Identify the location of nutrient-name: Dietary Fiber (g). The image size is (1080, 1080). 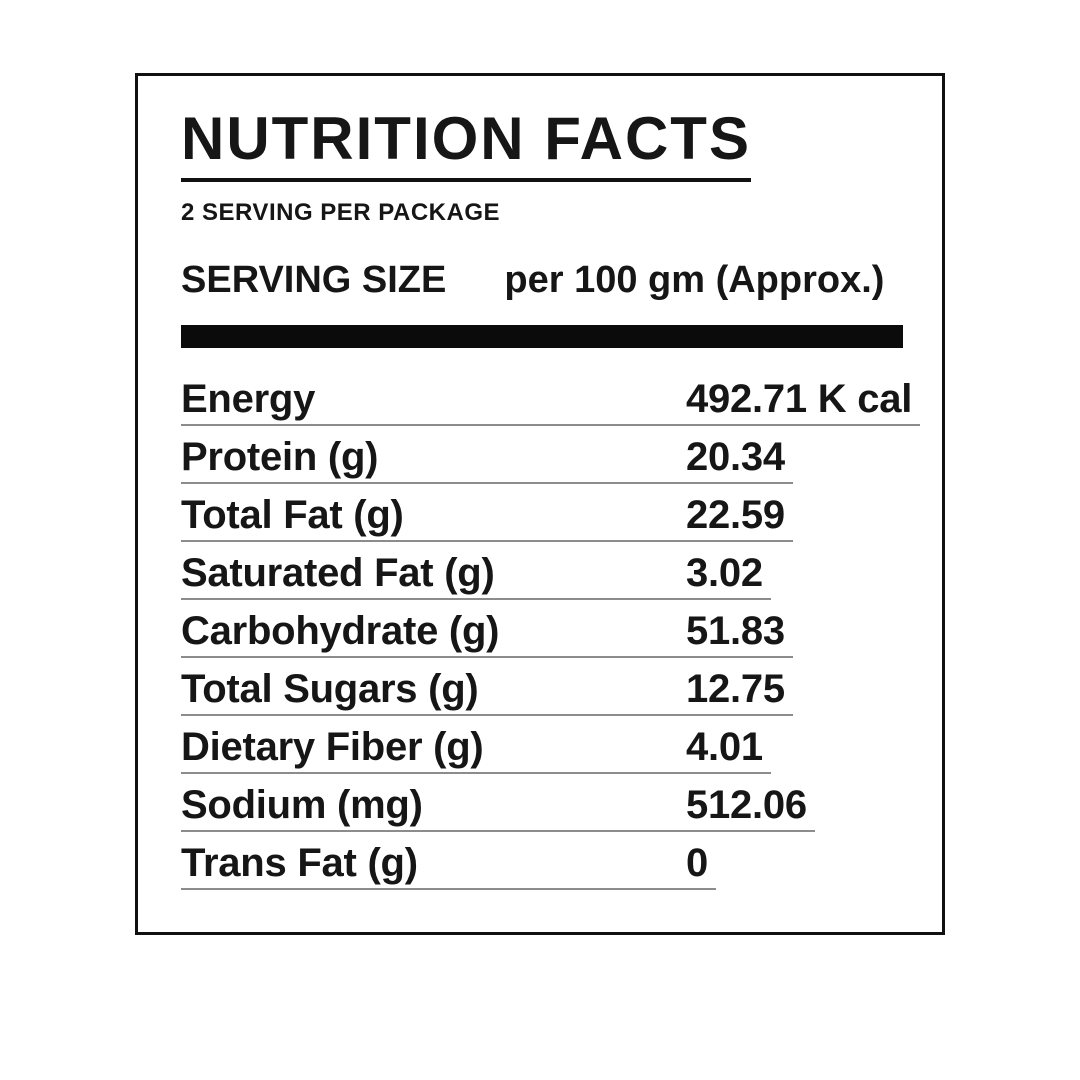
(332, 747).